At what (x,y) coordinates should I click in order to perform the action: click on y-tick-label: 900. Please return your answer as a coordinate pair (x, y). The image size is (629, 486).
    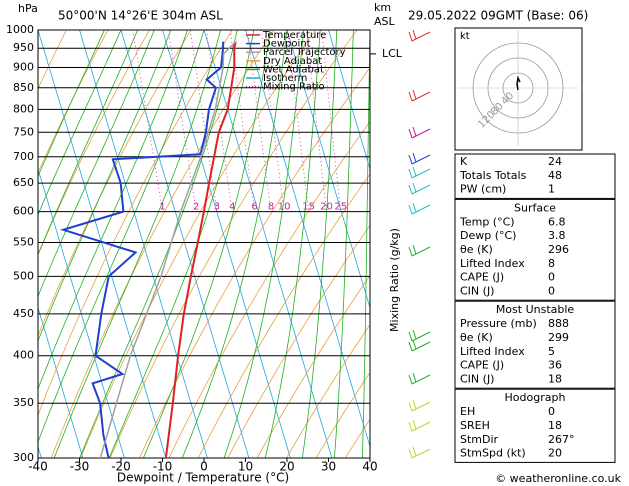
    Looking at the image, I should click on (23, 66).